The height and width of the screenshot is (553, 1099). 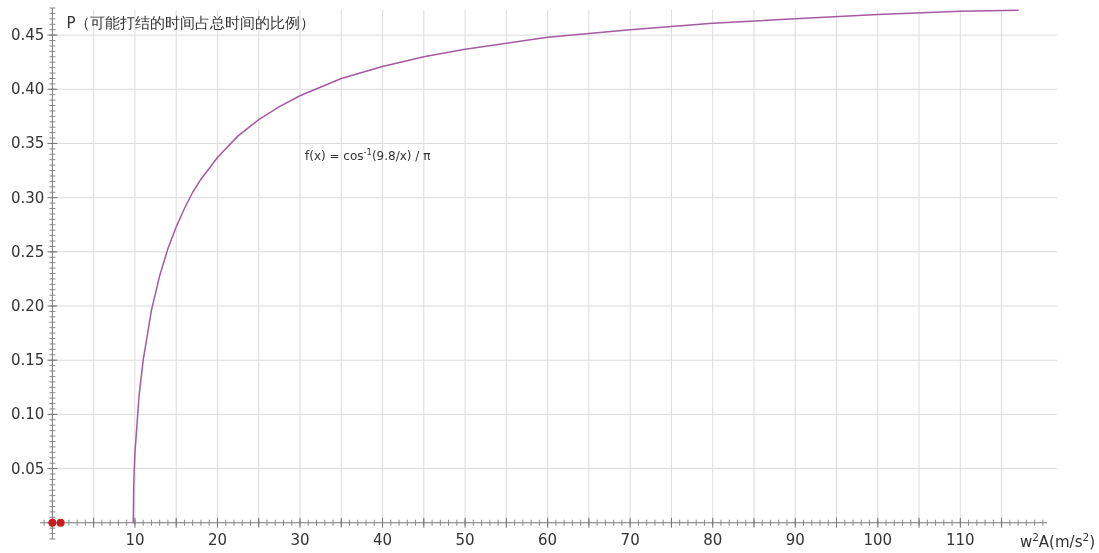 I want to click on x-tick-label: 10, so click(x=135, y=539).